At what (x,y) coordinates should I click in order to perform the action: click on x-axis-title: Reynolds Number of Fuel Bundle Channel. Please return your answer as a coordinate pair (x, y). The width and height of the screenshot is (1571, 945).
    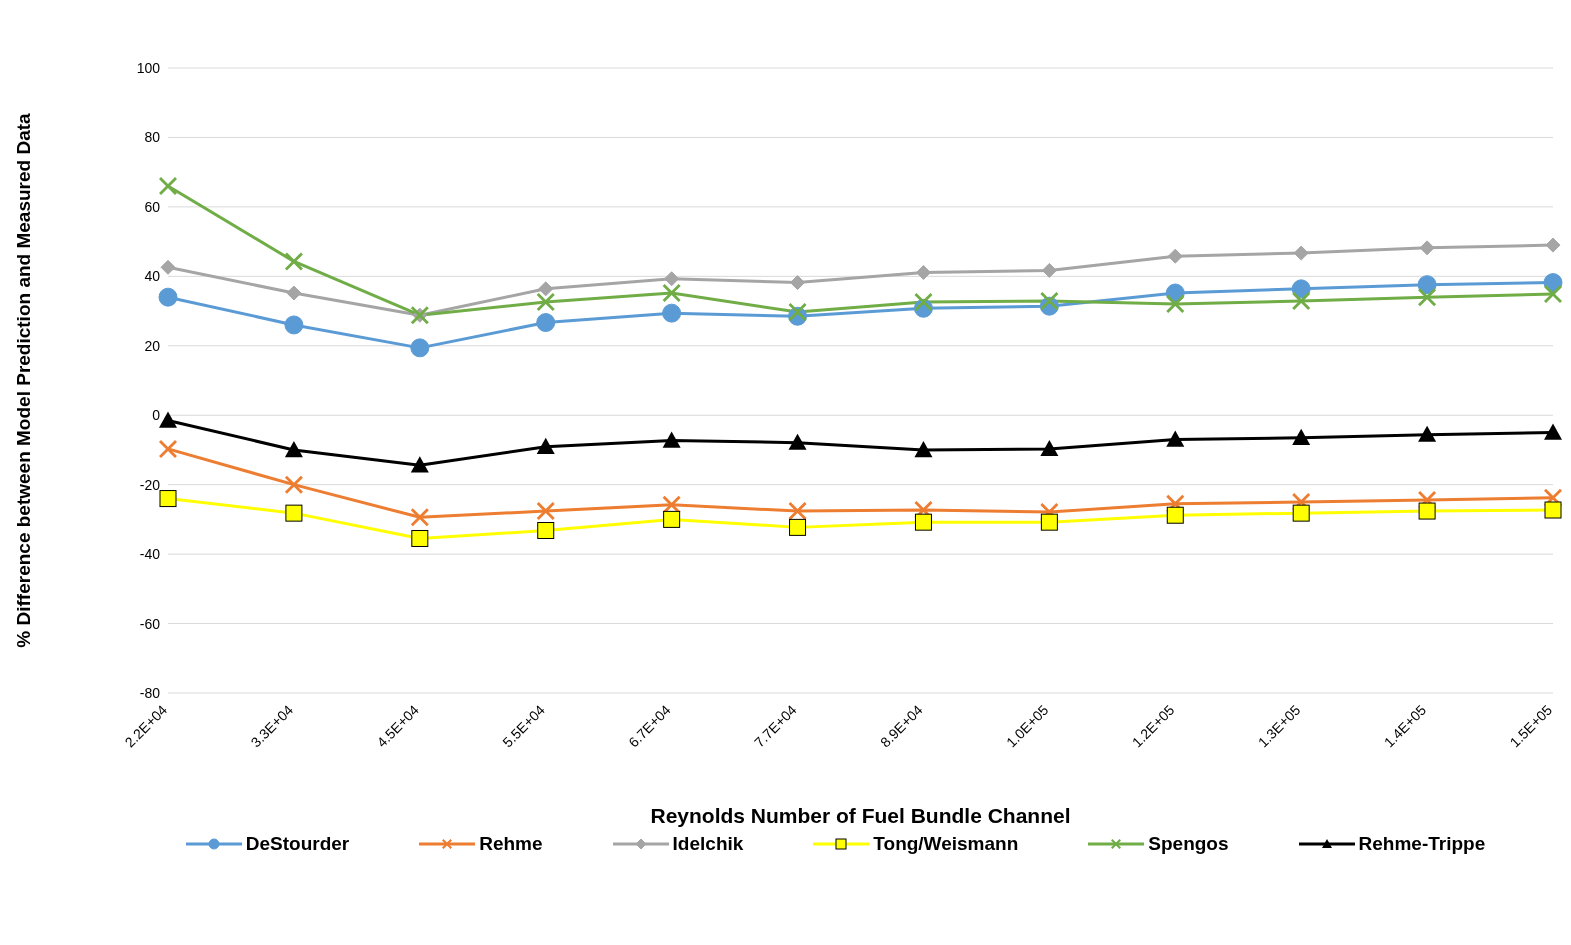
    Looking at the image, I should click on (860, 815).